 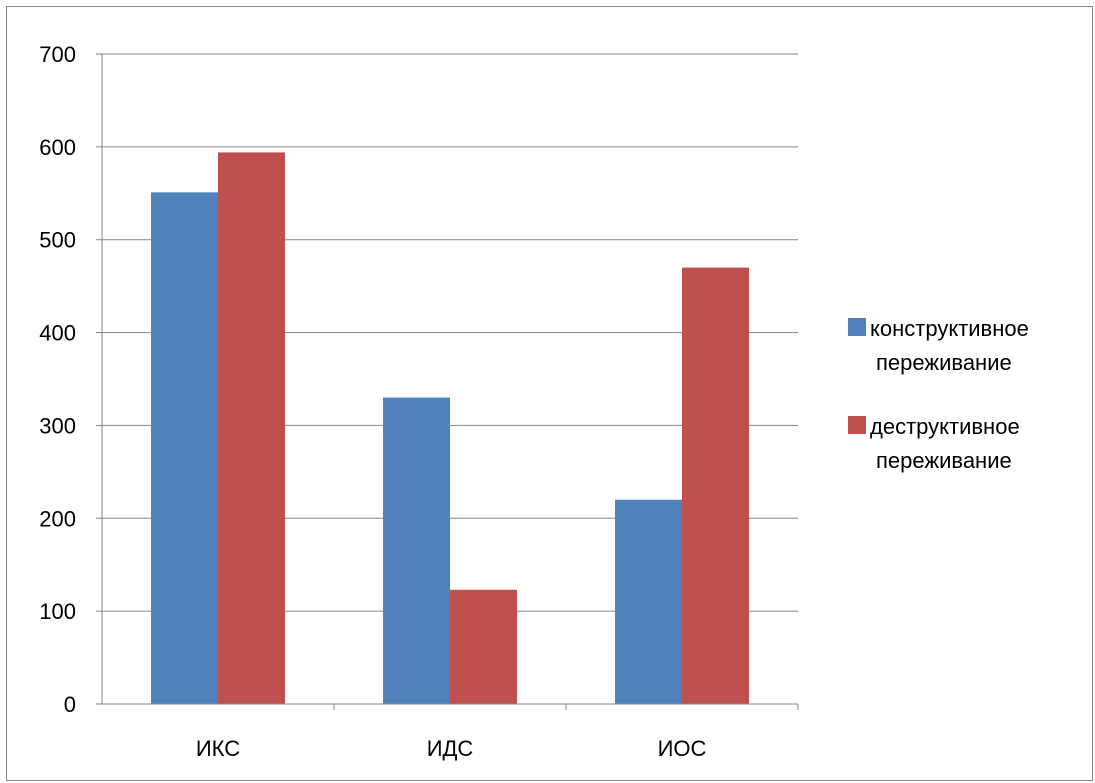 I want to click on x-tick-label: ИКС, so click(x=218, y=748).